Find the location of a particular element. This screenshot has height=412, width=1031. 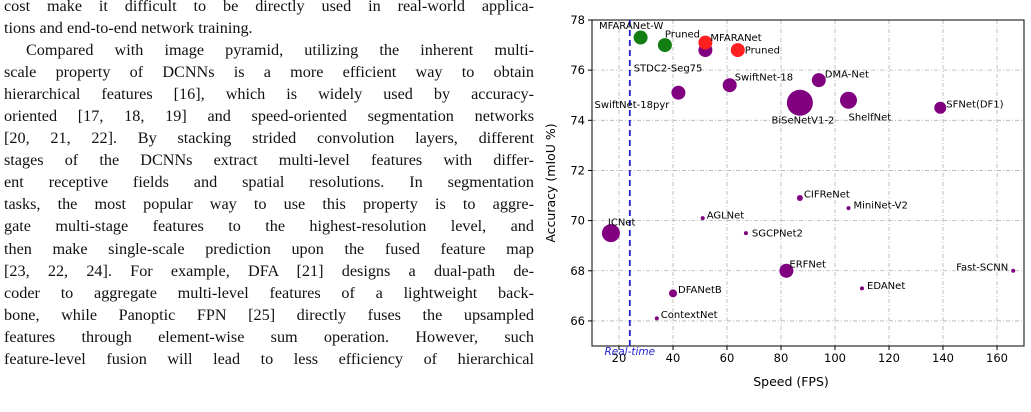

point-label: BiSeNetV1-2 is located at coordinates (802, 120).